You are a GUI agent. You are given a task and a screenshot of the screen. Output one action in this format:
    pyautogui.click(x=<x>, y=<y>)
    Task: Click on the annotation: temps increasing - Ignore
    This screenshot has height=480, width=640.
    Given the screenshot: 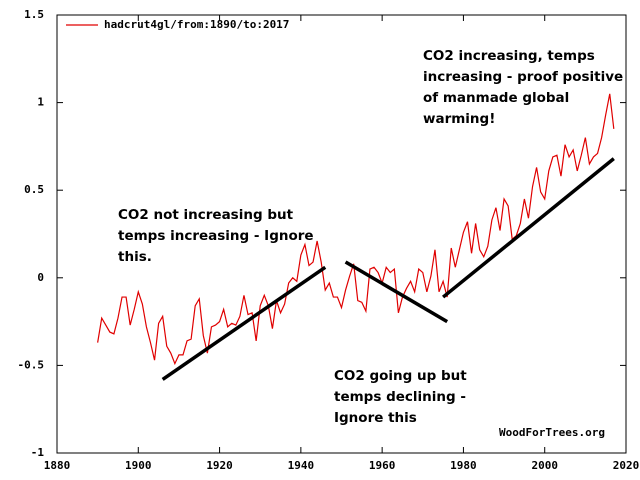 What is the action you would take?
    pyautogui.click(x=216, y=236)
    